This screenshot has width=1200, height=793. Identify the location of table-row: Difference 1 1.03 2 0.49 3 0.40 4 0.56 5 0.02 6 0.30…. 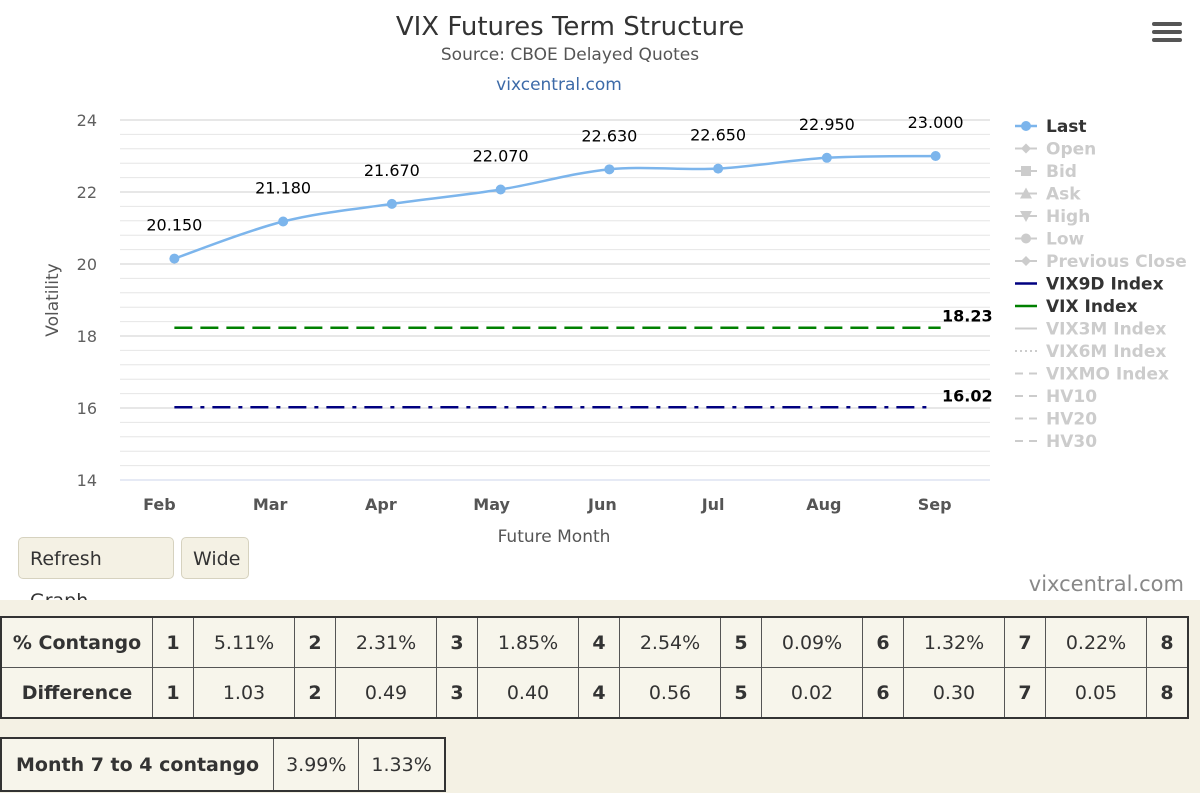
(594, 693).